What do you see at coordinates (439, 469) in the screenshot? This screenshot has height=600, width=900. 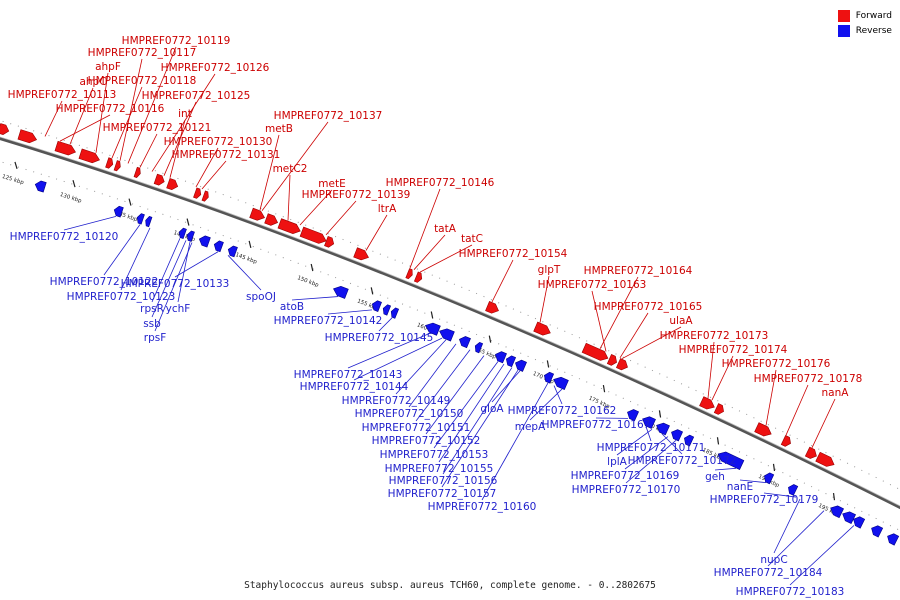 I see `reverse-gene-label: HMPREF0772_10155` at bounding box center [439, 469].